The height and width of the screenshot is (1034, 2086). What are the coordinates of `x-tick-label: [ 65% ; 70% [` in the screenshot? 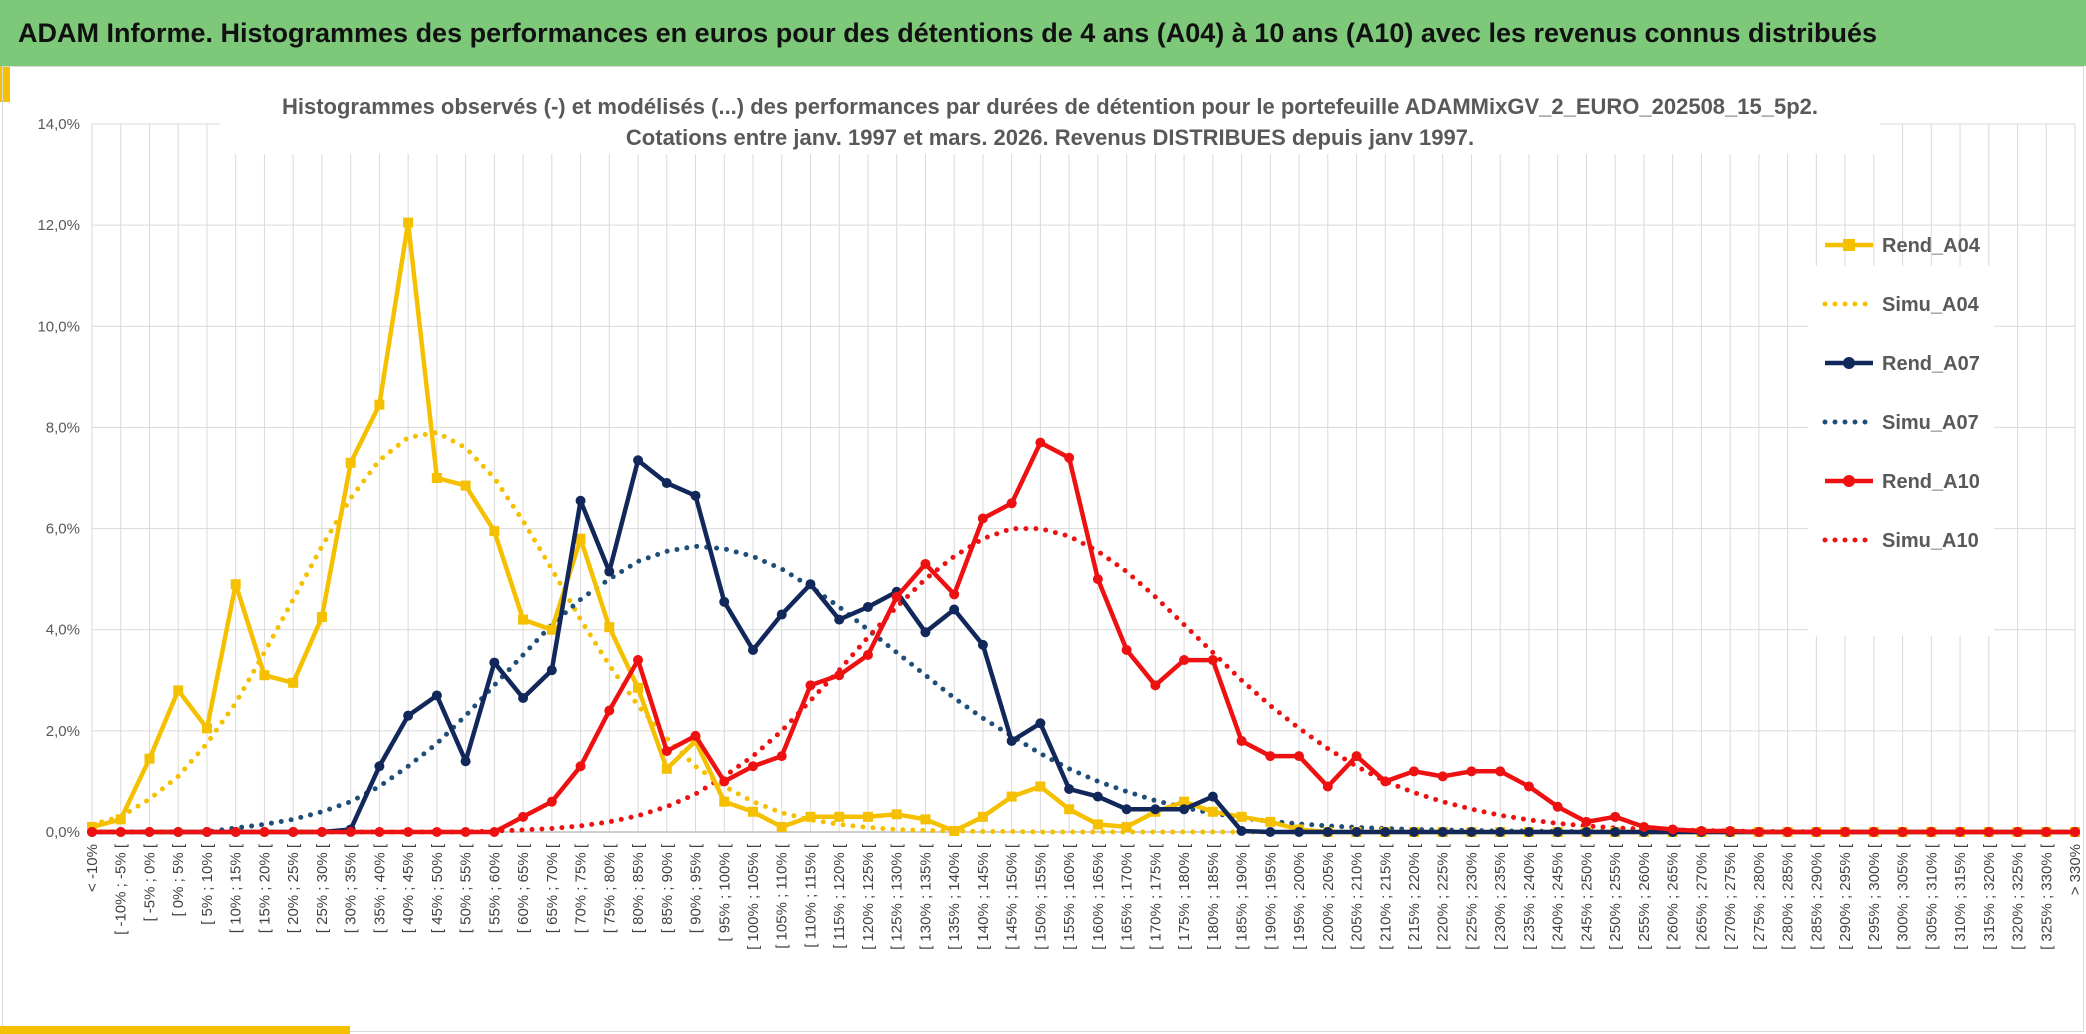 It's located at (552, 888).